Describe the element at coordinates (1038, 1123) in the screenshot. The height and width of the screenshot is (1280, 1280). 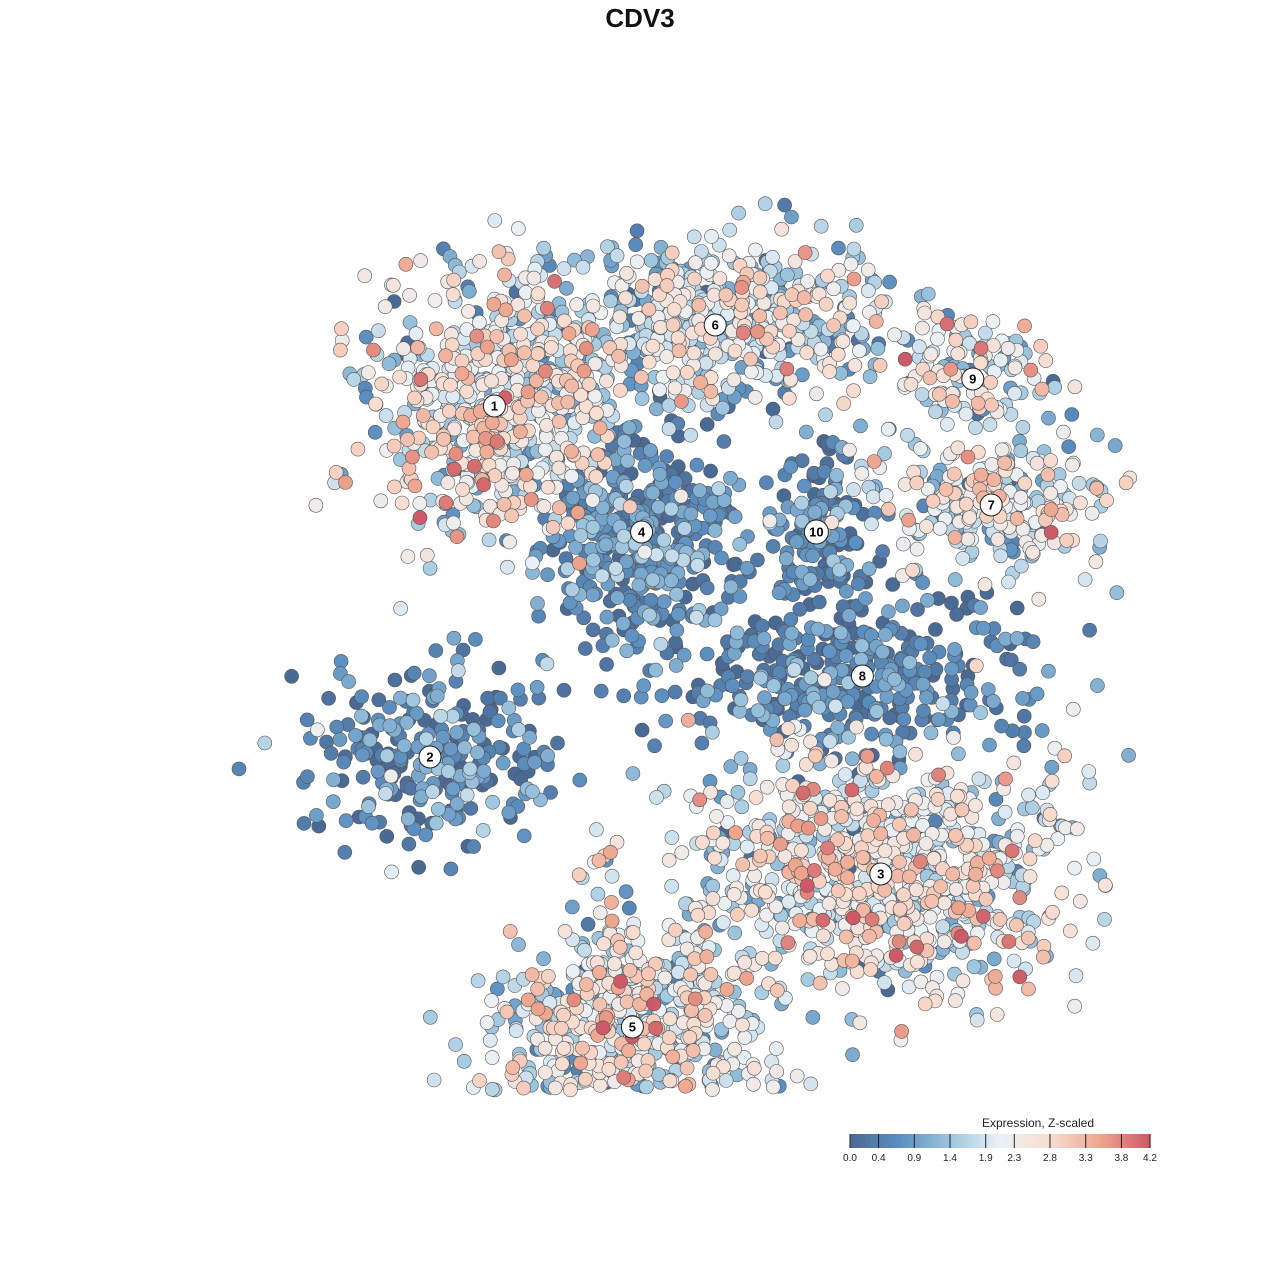
I see `legend-title: Expression, Z-scaled` at that location.